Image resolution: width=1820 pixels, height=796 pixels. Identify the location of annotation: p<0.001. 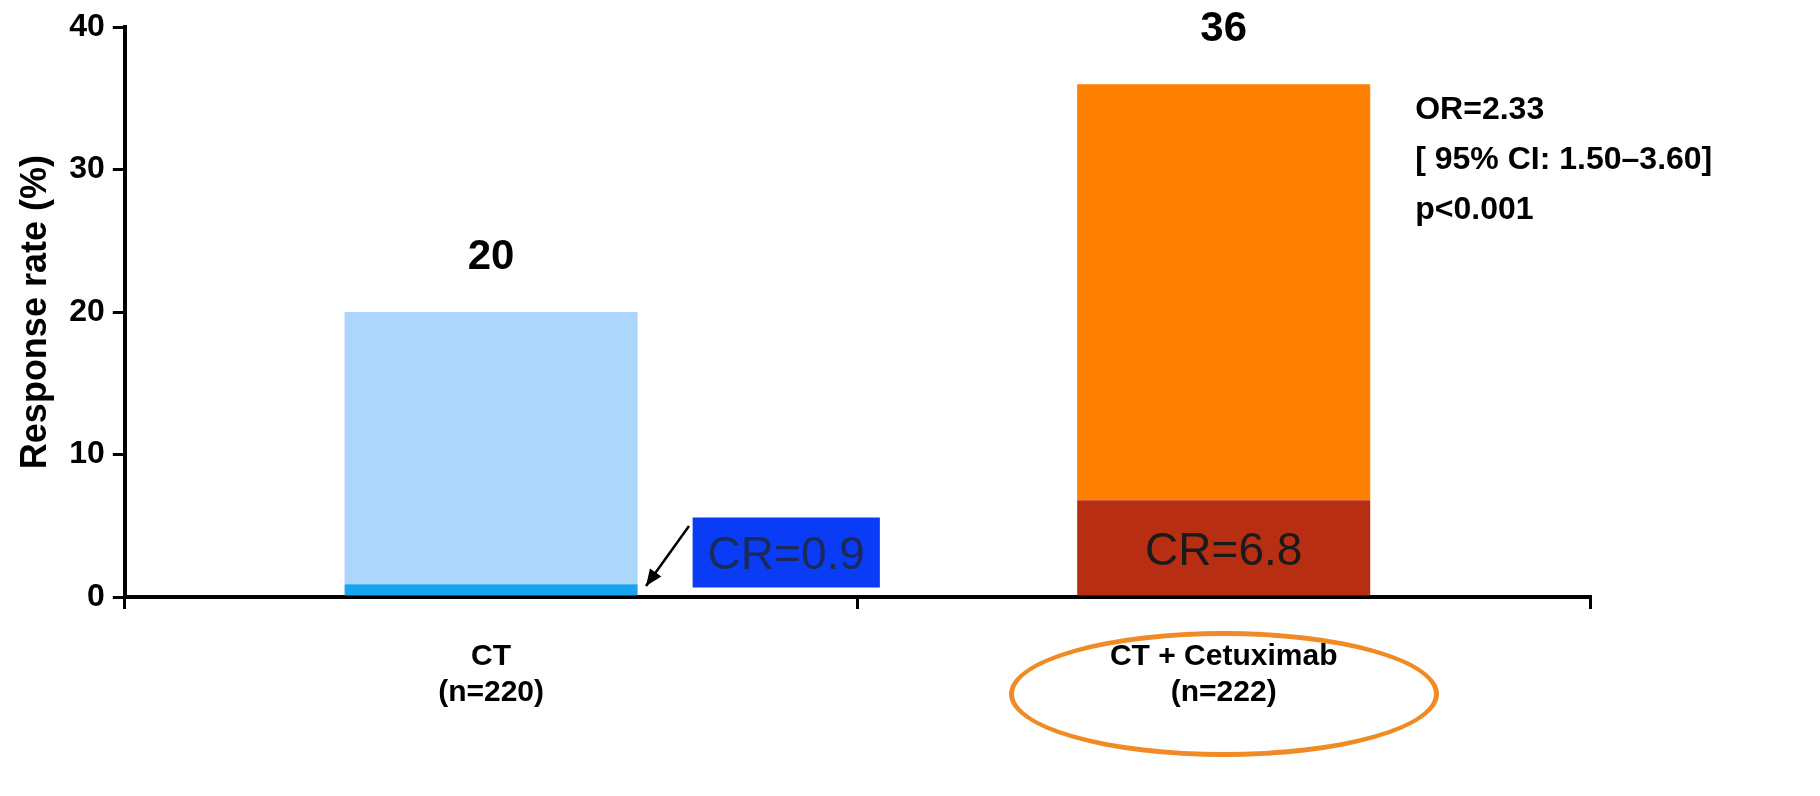
(1474, 208).